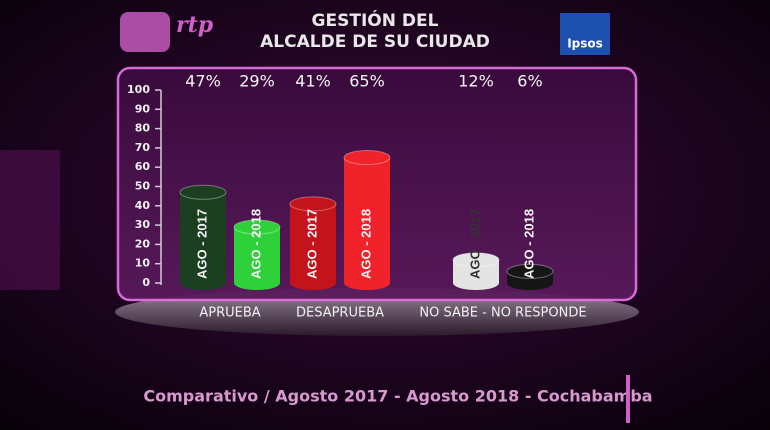  I want to click on value-label: 41%, so click(313, 81).